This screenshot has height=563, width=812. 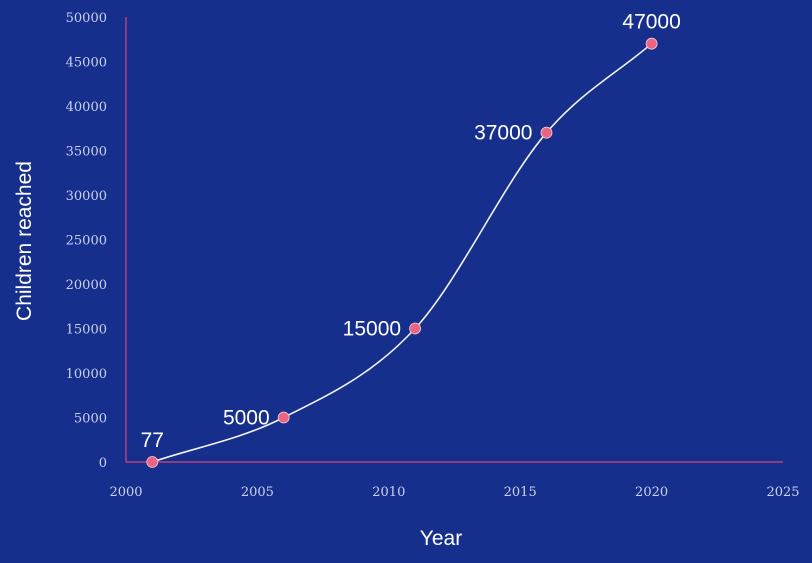 I want to click on x-tick-label: 2005, so click(x=257, y=492).